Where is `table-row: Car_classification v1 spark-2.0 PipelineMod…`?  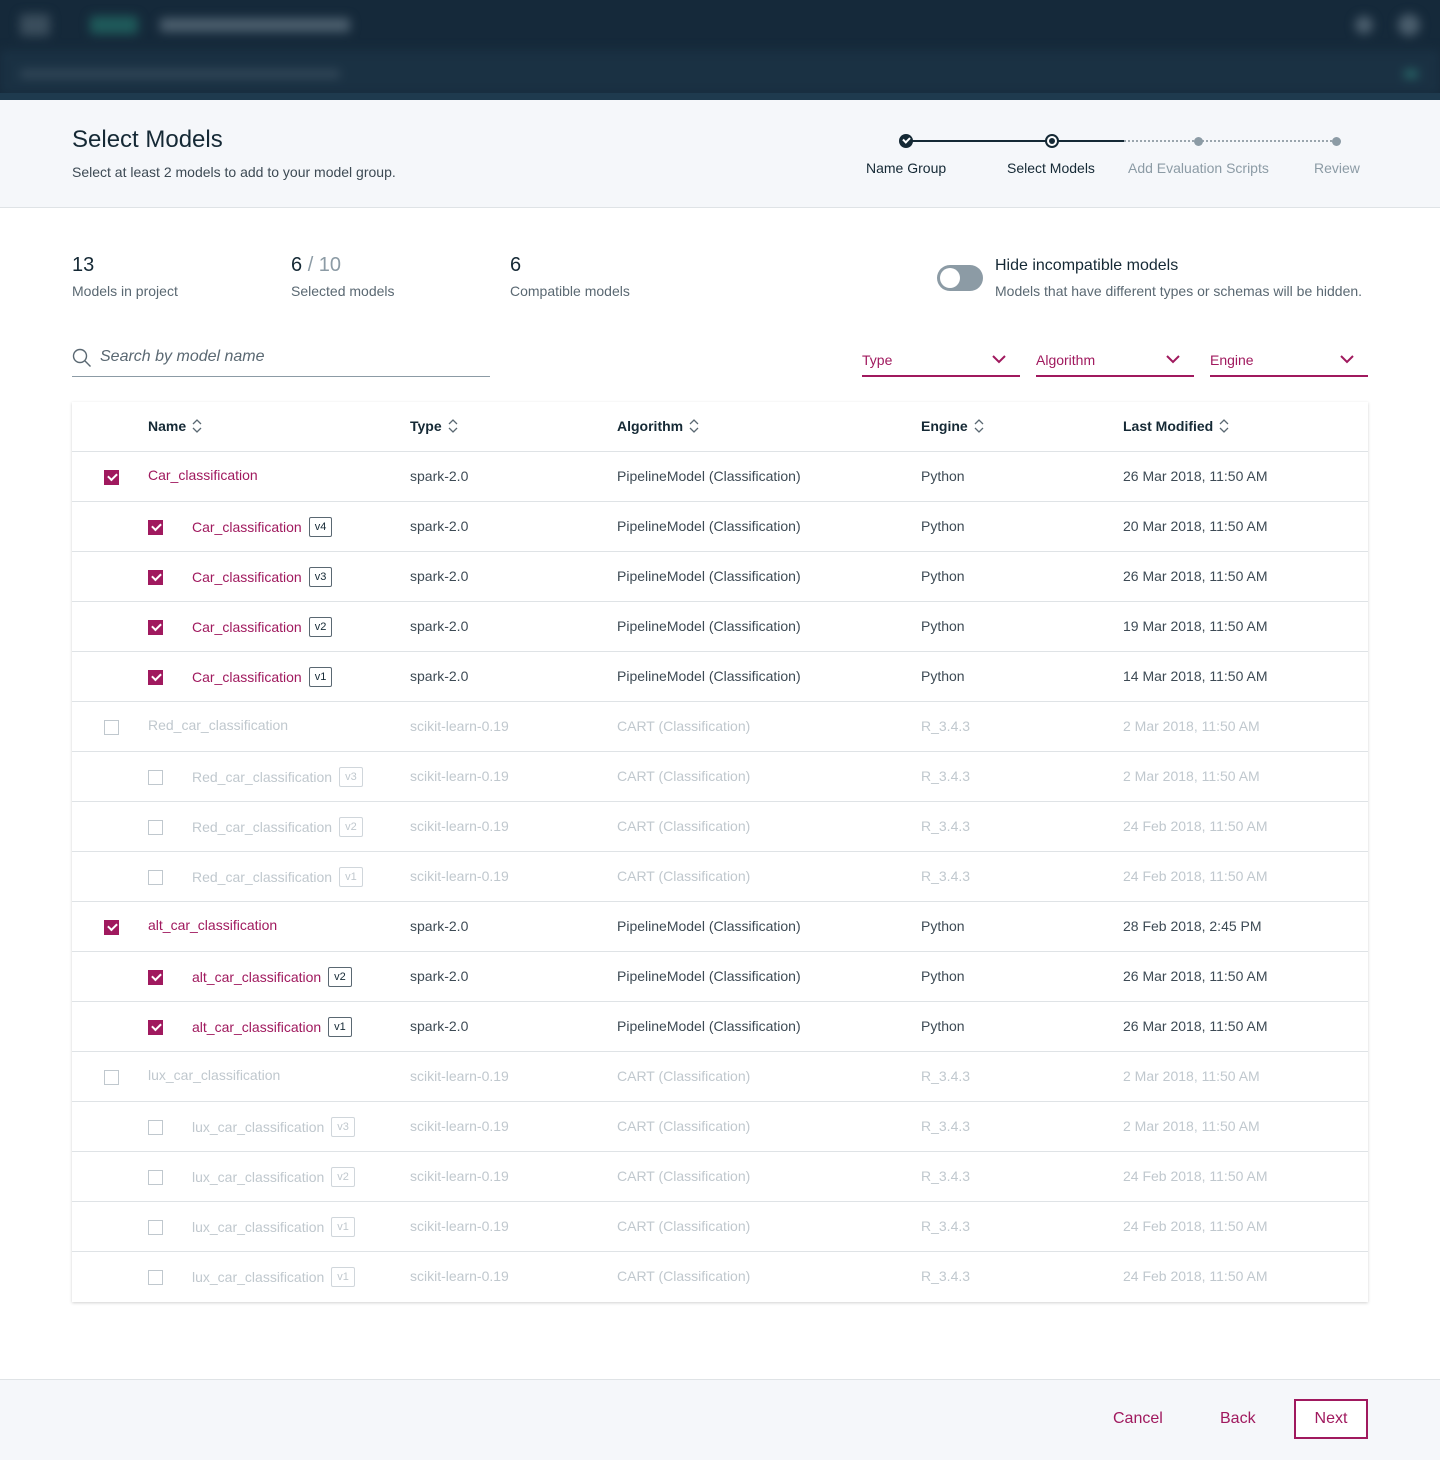 table-row: Car_classification v1 spark-2.0 PipelineMod… is located at coordinates (720, 677).